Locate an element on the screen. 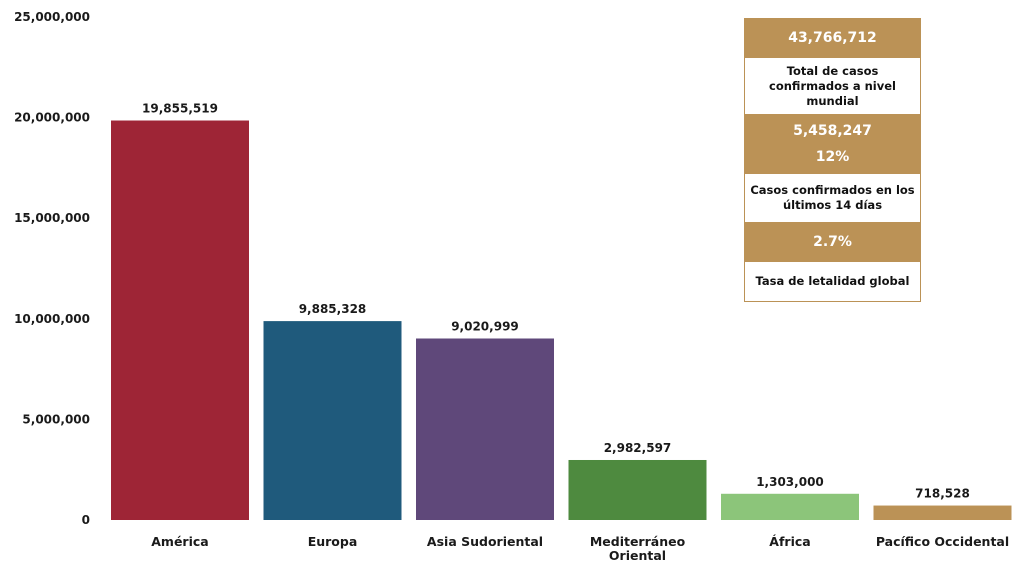  y-tick-label: 10,000,000 is located at coordinates (52, 319).